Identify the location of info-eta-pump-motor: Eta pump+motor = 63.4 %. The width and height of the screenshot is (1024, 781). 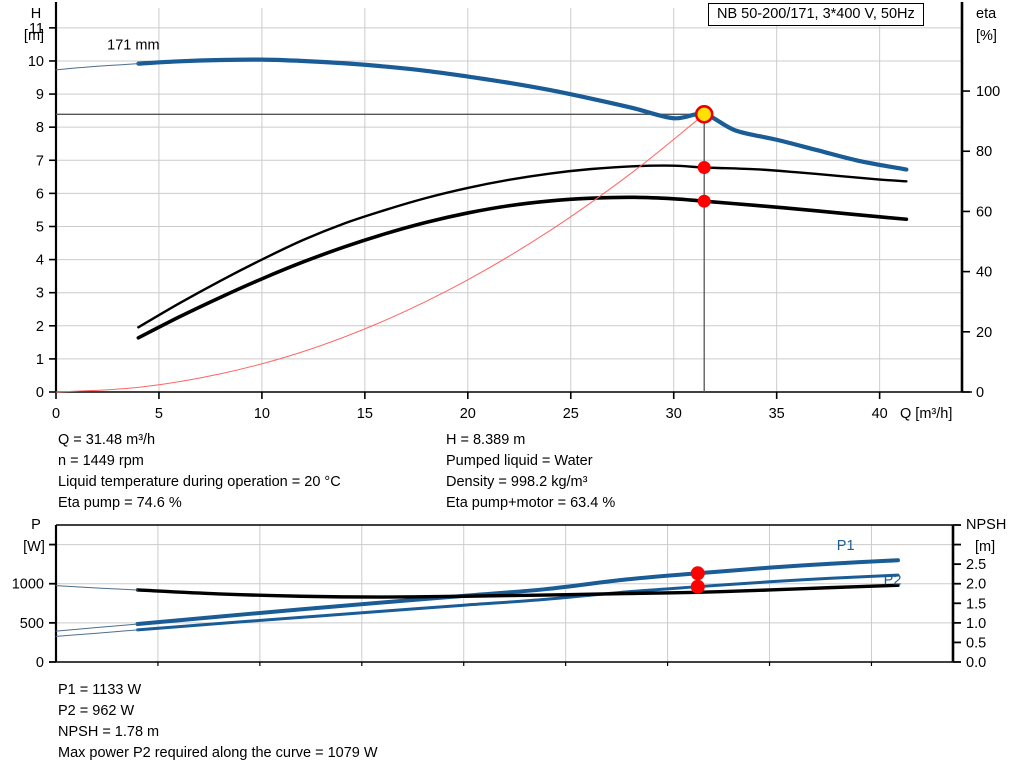
(531, 503).